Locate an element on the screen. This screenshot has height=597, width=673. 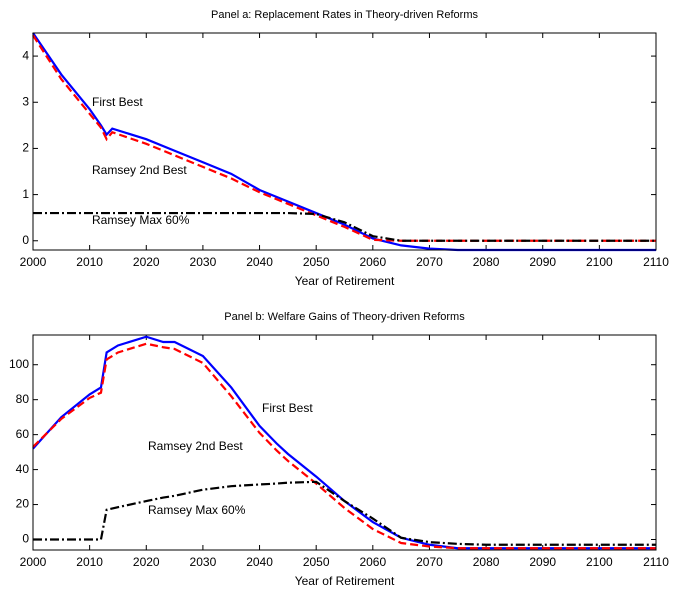
y-tick-label: 100 is located at coordinates (19, 364).